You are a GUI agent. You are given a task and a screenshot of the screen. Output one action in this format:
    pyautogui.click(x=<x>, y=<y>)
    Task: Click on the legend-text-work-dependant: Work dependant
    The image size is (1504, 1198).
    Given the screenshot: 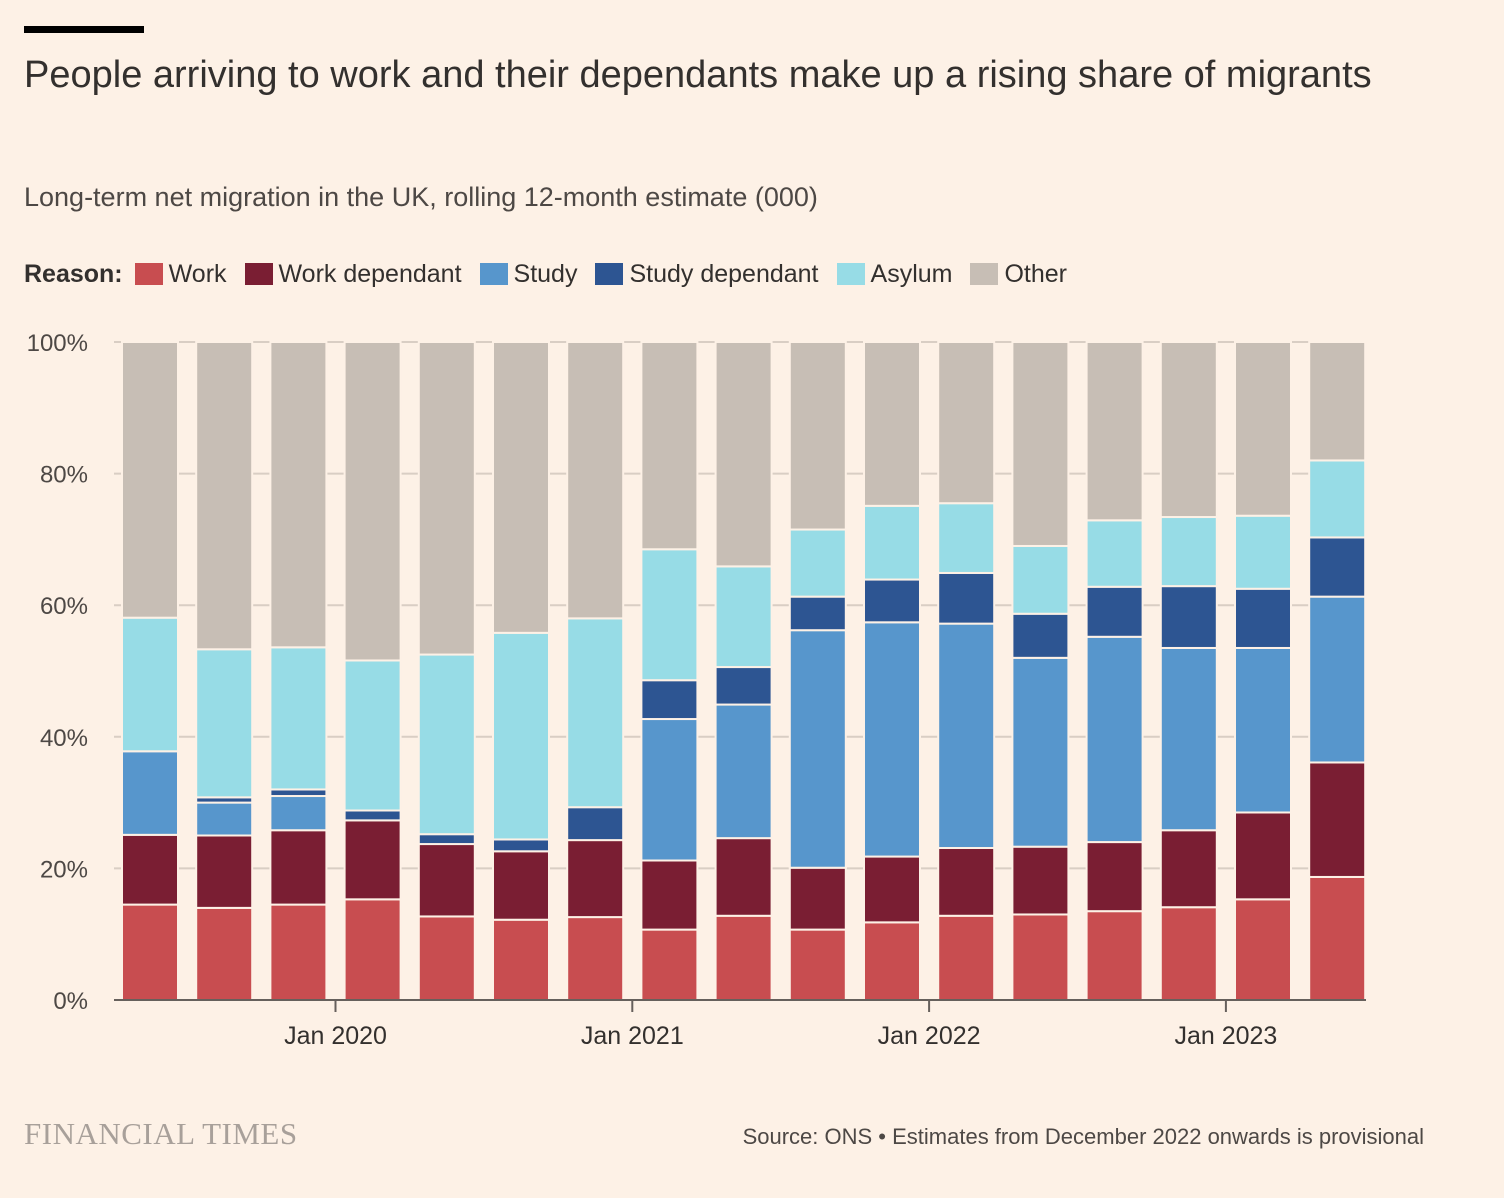 What is the action you would take?
    pyautogui.click(x=370, y=273)
    